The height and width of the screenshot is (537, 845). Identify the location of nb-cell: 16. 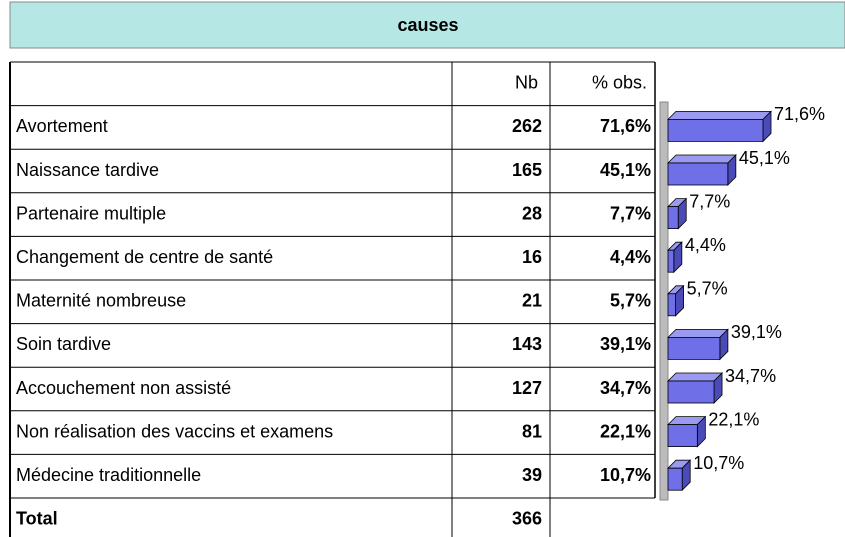
(532, 257).